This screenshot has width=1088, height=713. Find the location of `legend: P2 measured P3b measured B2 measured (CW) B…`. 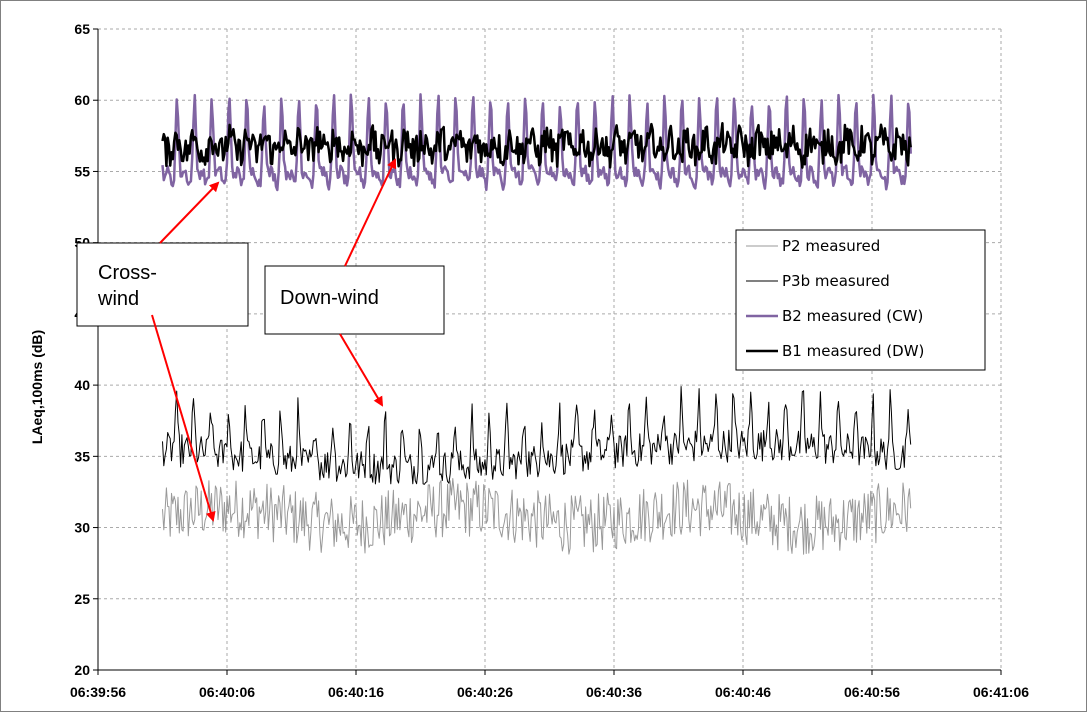

legend: P2 measured P3b measured B2 measured (CW) B… is located at coordinates (860, 300).